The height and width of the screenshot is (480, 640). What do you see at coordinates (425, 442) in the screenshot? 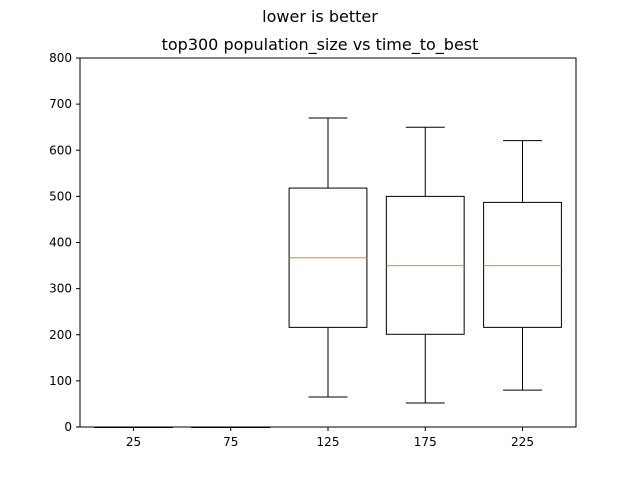
I see `x-tick-label-175: 175` at bounding box center [425, 442].